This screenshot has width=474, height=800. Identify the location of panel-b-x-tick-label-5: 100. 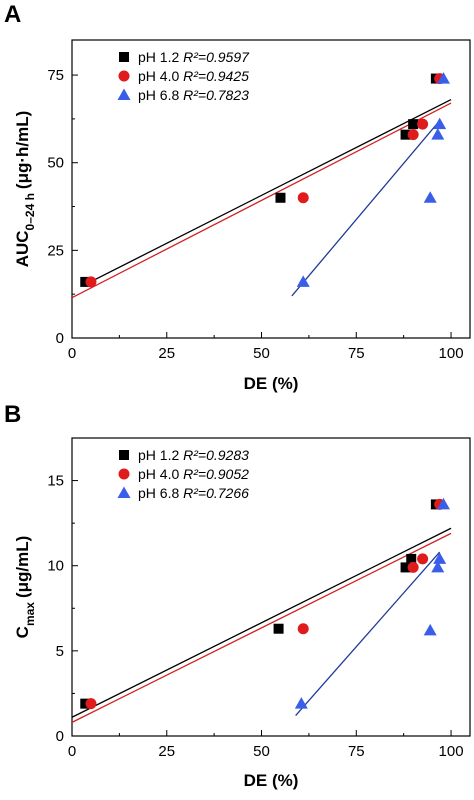
(451, 751).